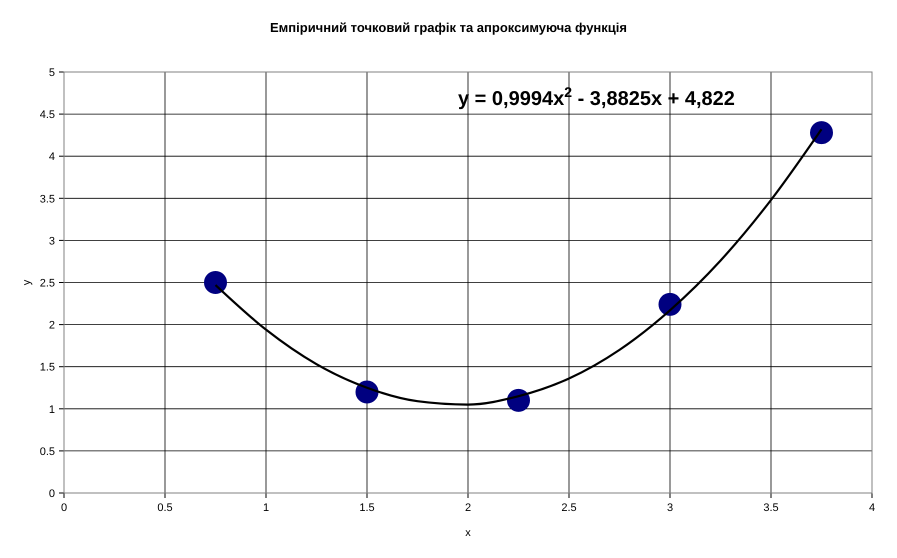 The width and height of the screenshot is (897, 558). Describe the element at coordinates (47, 115) in the screenshot. I see `y-tick-label: 4.5` at that location.